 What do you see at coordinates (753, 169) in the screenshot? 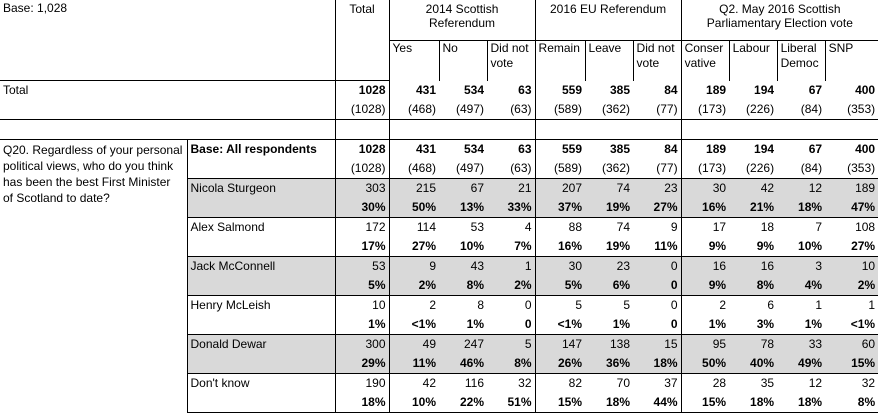
I see `data-cell: (226)` at bounding box center [753, 169].